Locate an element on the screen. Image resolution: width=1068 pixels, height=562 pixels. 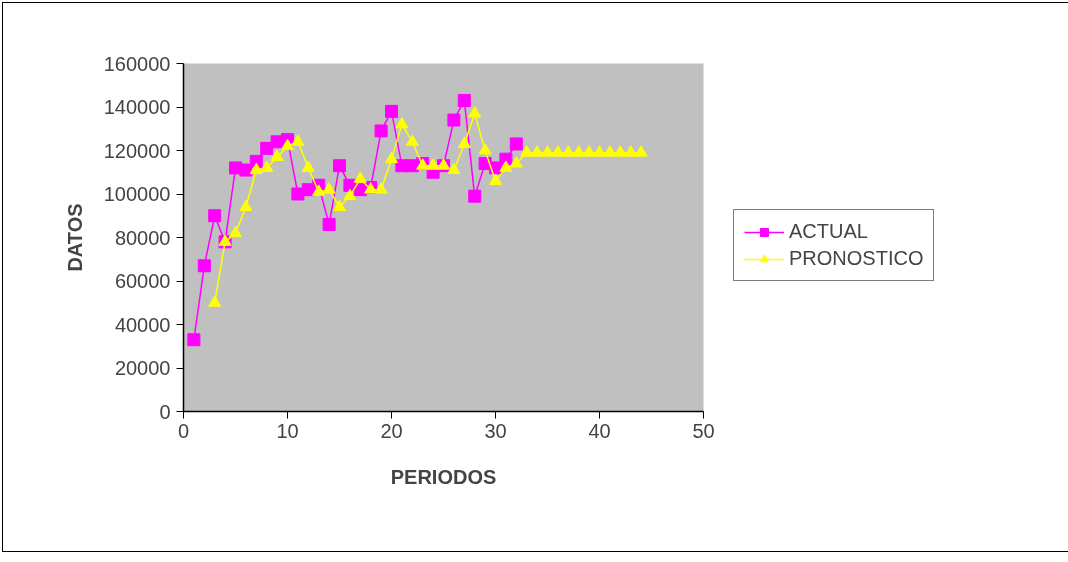
x-tick-label: 50 is located at coordinates (703, 430).